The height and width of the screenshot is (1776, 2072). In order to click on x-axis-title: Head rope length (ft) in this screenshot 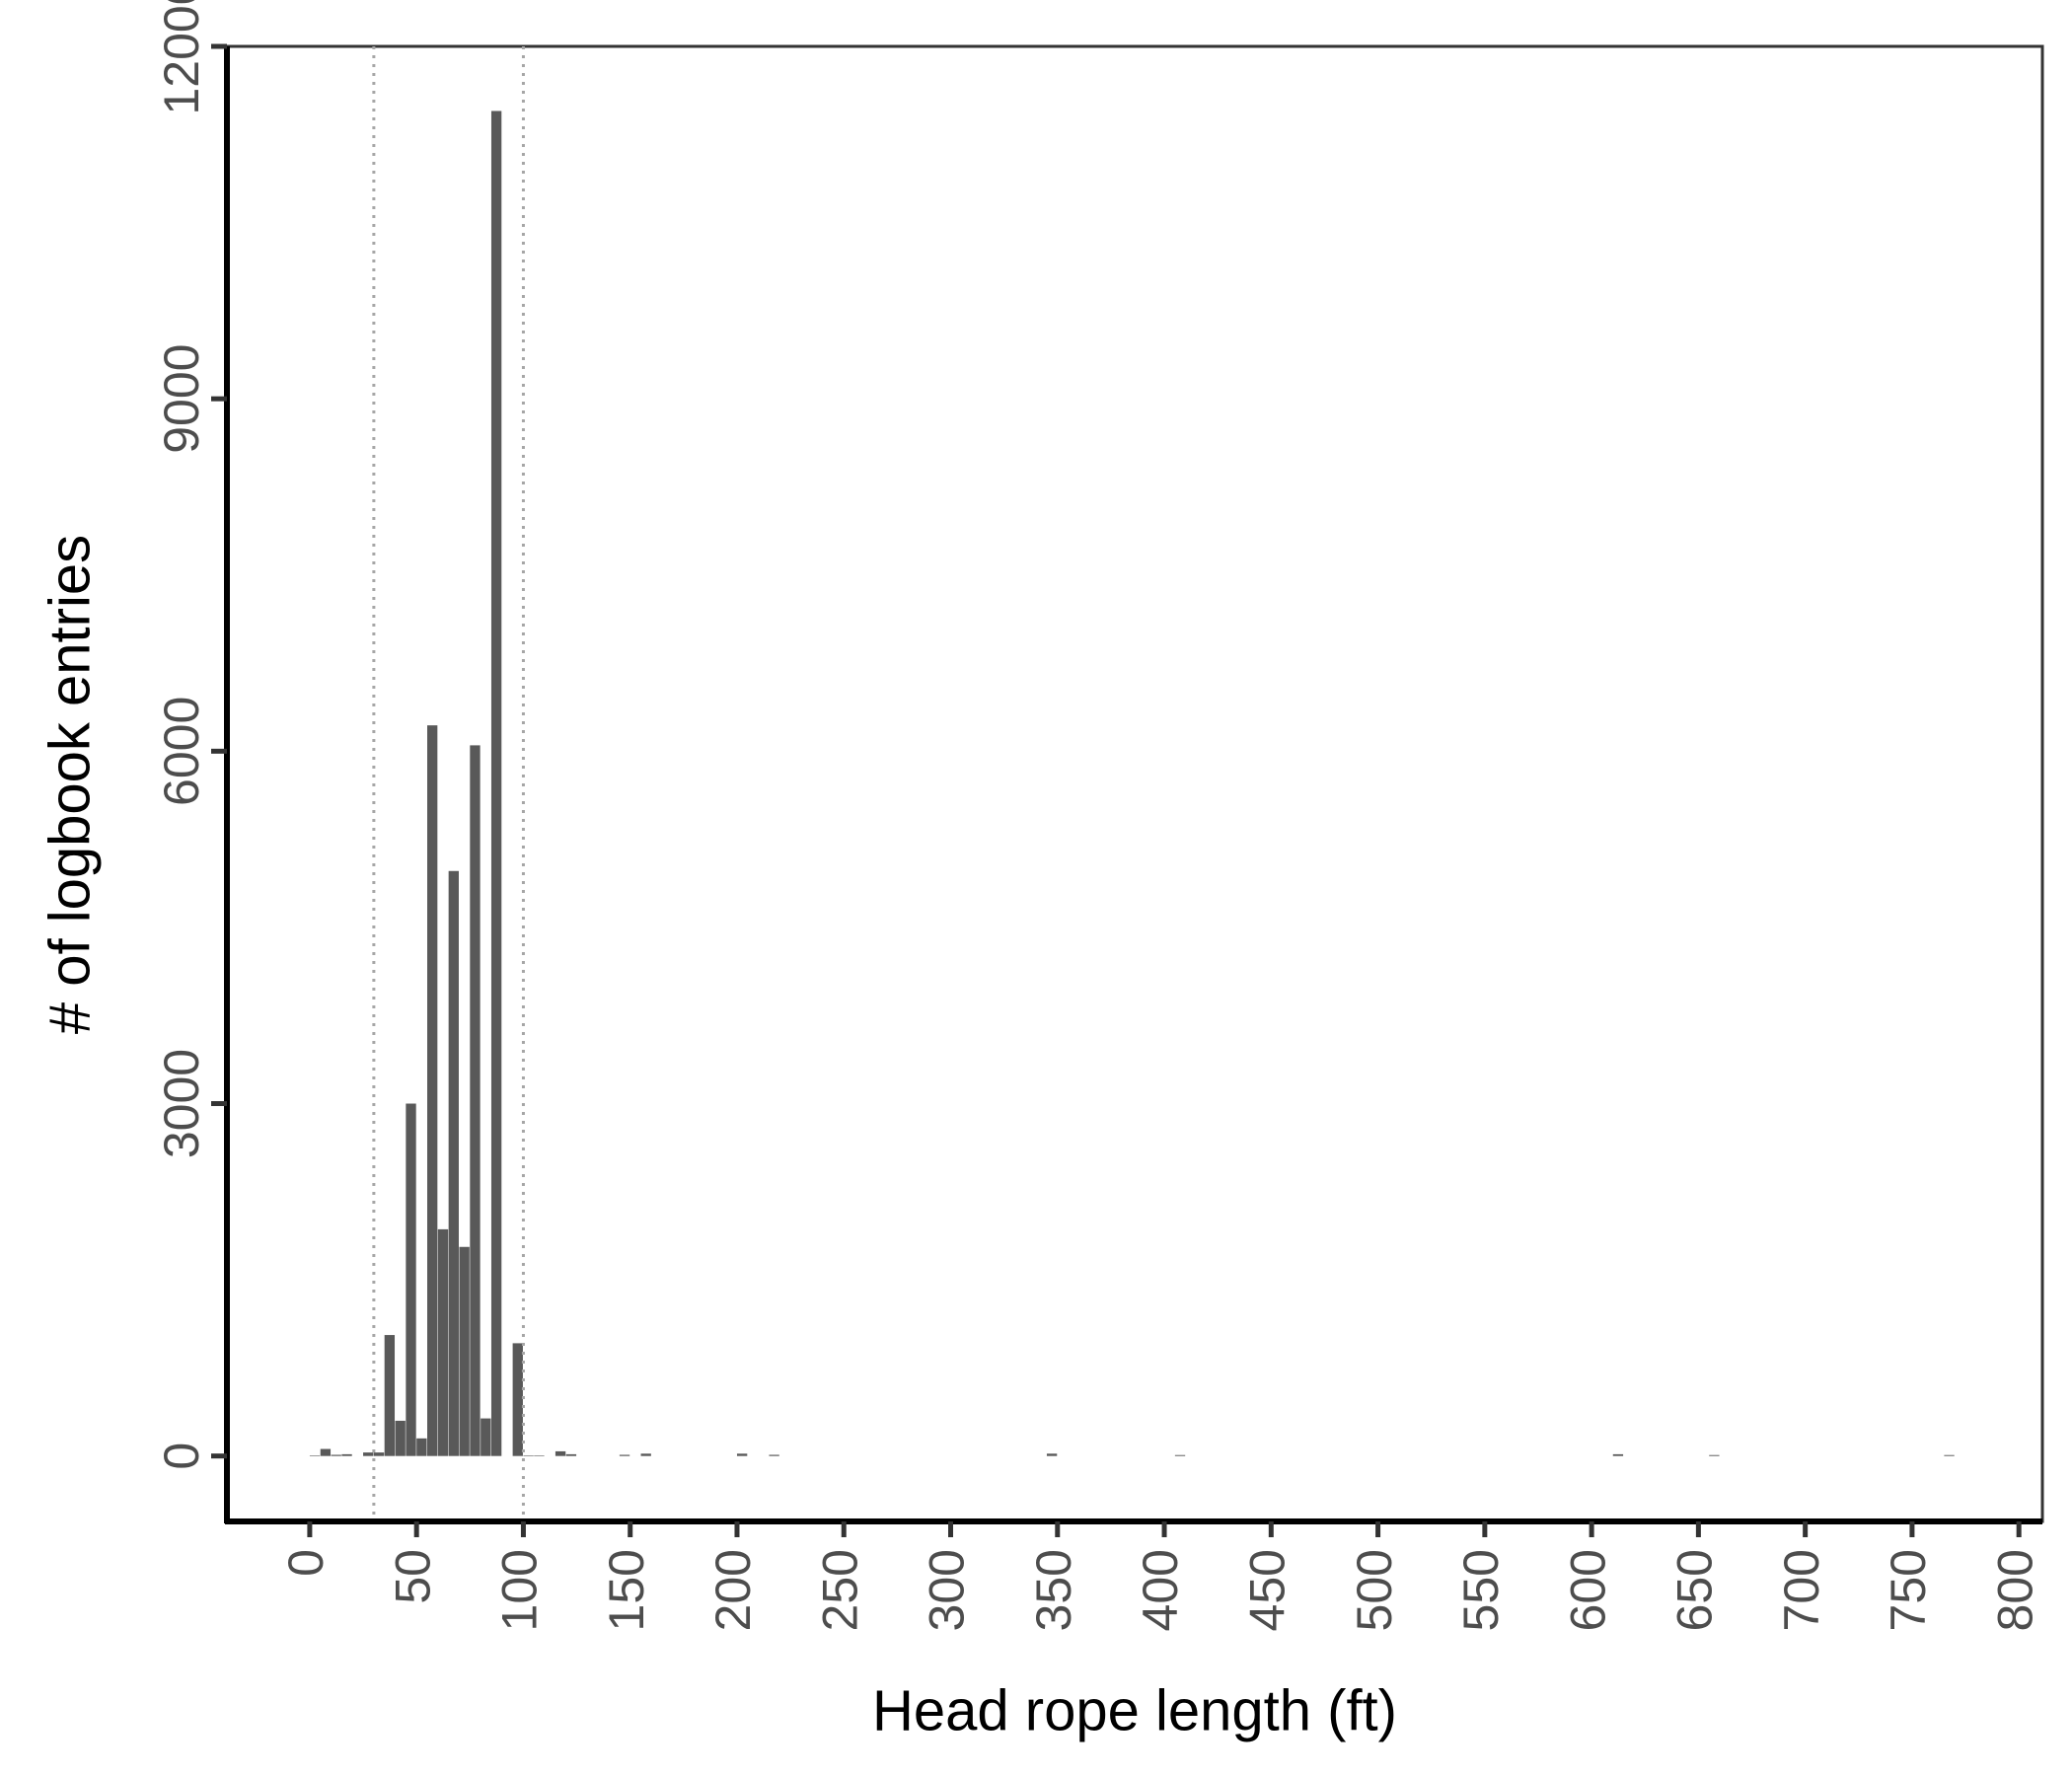, I will do `click(1135, 1710)`.